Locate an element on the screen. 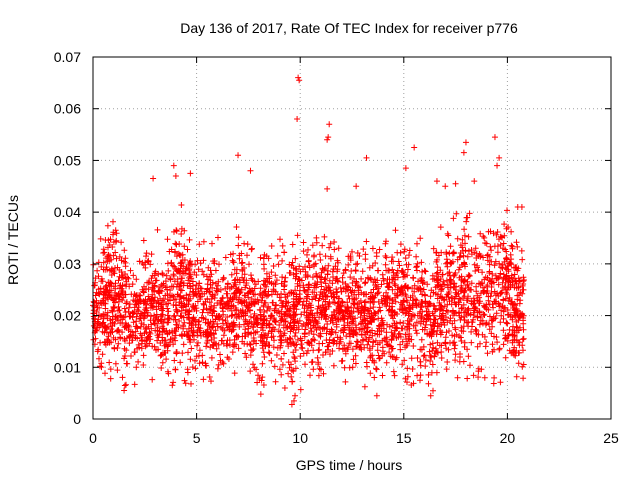  y-tick-label: 0.02 is located at coordinates (67, 316).